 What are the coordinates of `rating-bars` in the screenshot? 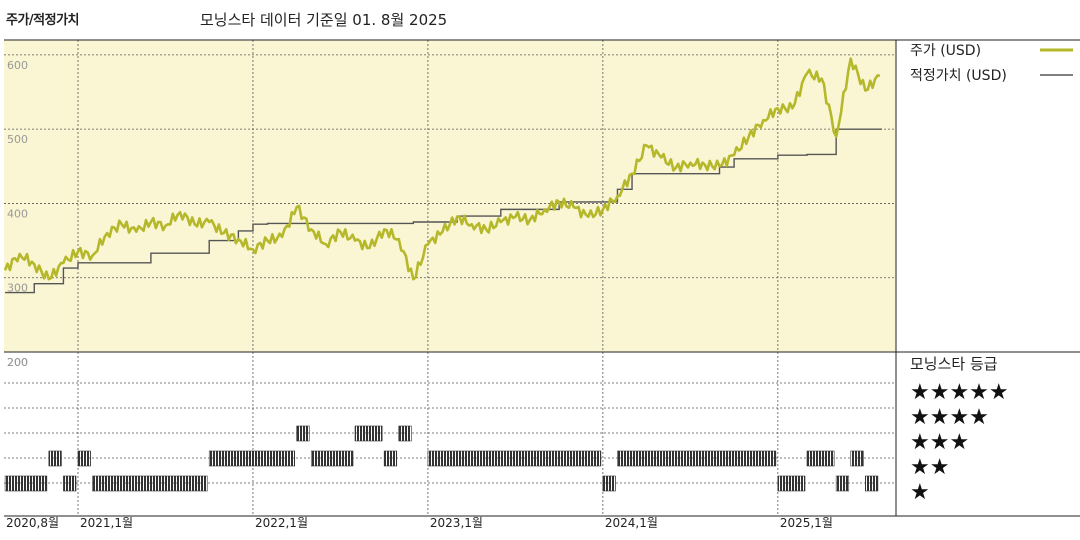 It's located at (441, 458).